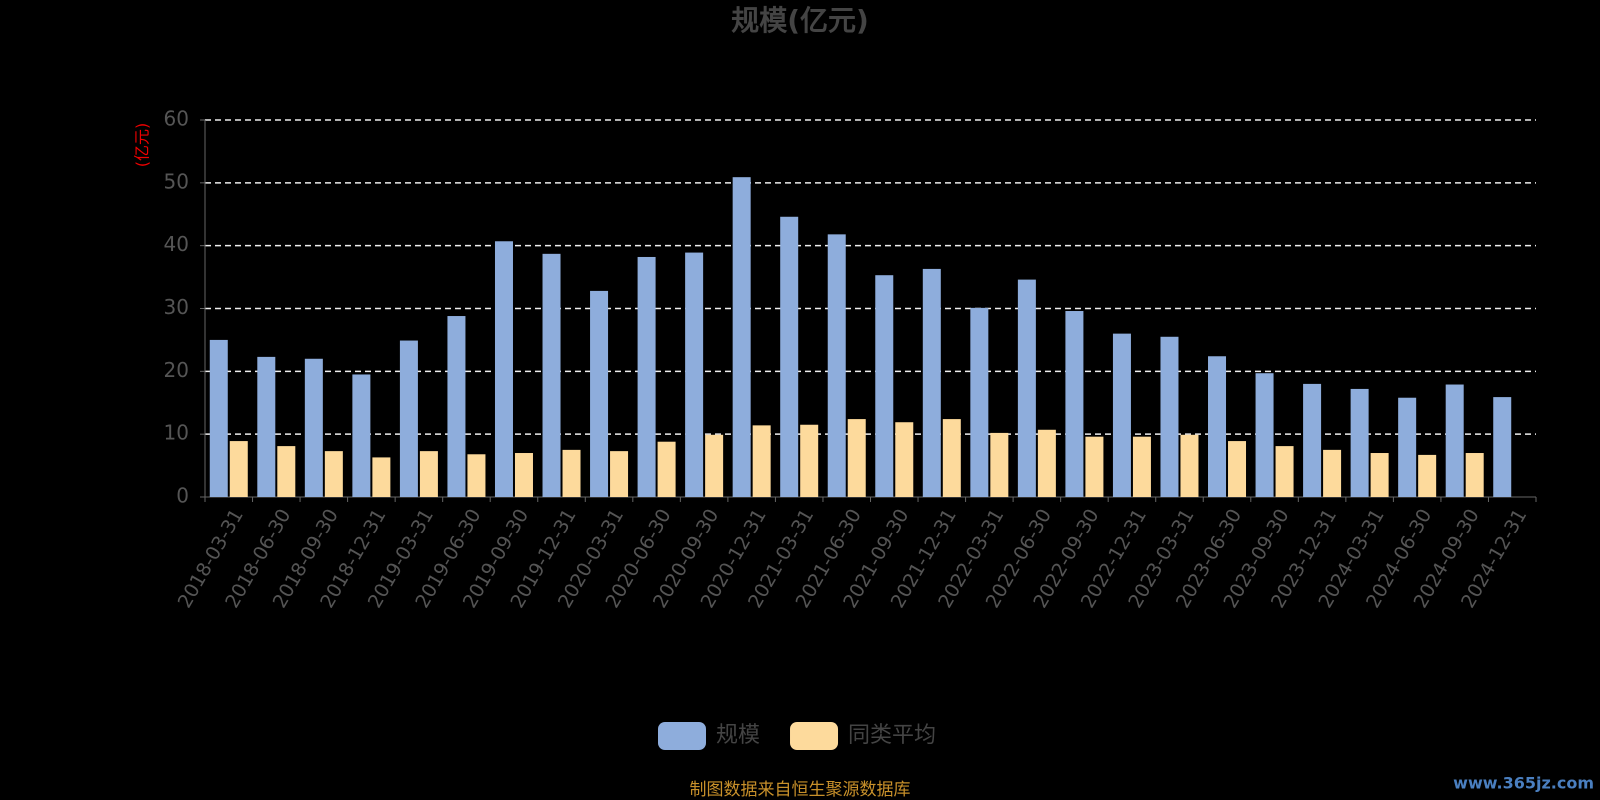  Describe the element at coordinates (800, 20) in the screenshot. I see `chart-title: 规模(亿元)` at that location.